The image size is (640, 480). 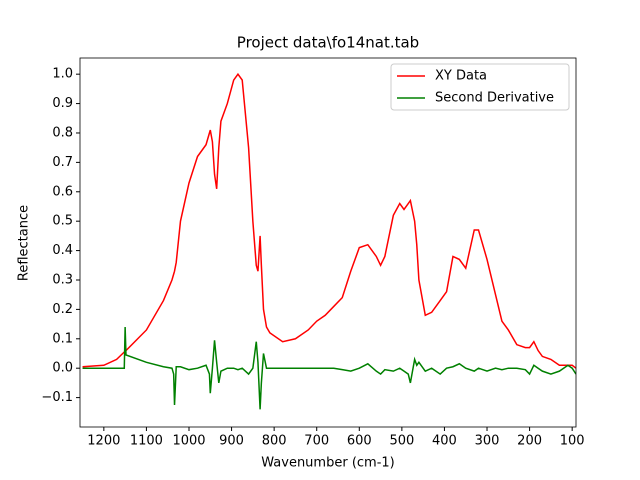 I want to click on x-axis-label: Wavenumber (cm-1), so click(x=327, y=463).